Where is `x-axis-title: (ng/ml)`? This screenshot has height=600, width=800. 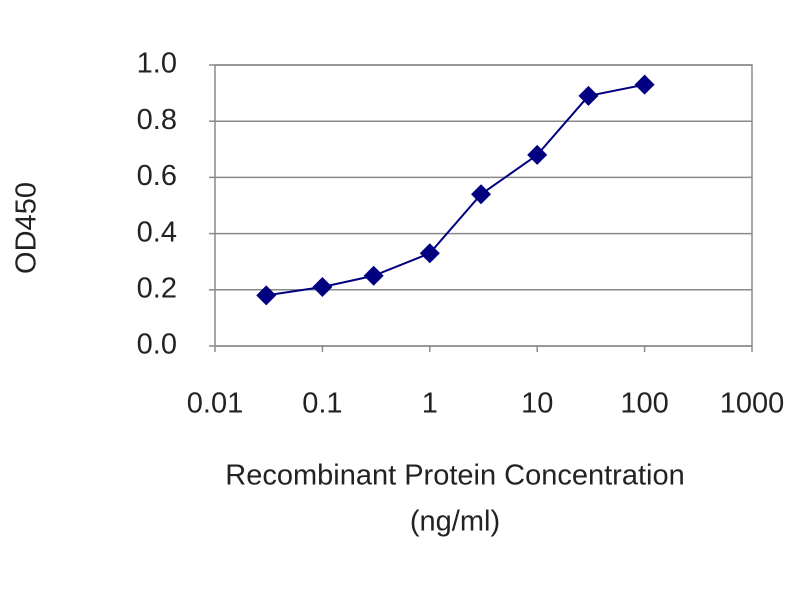 x-axis-title: (ng/ml) is located at coordinates (455, 522).